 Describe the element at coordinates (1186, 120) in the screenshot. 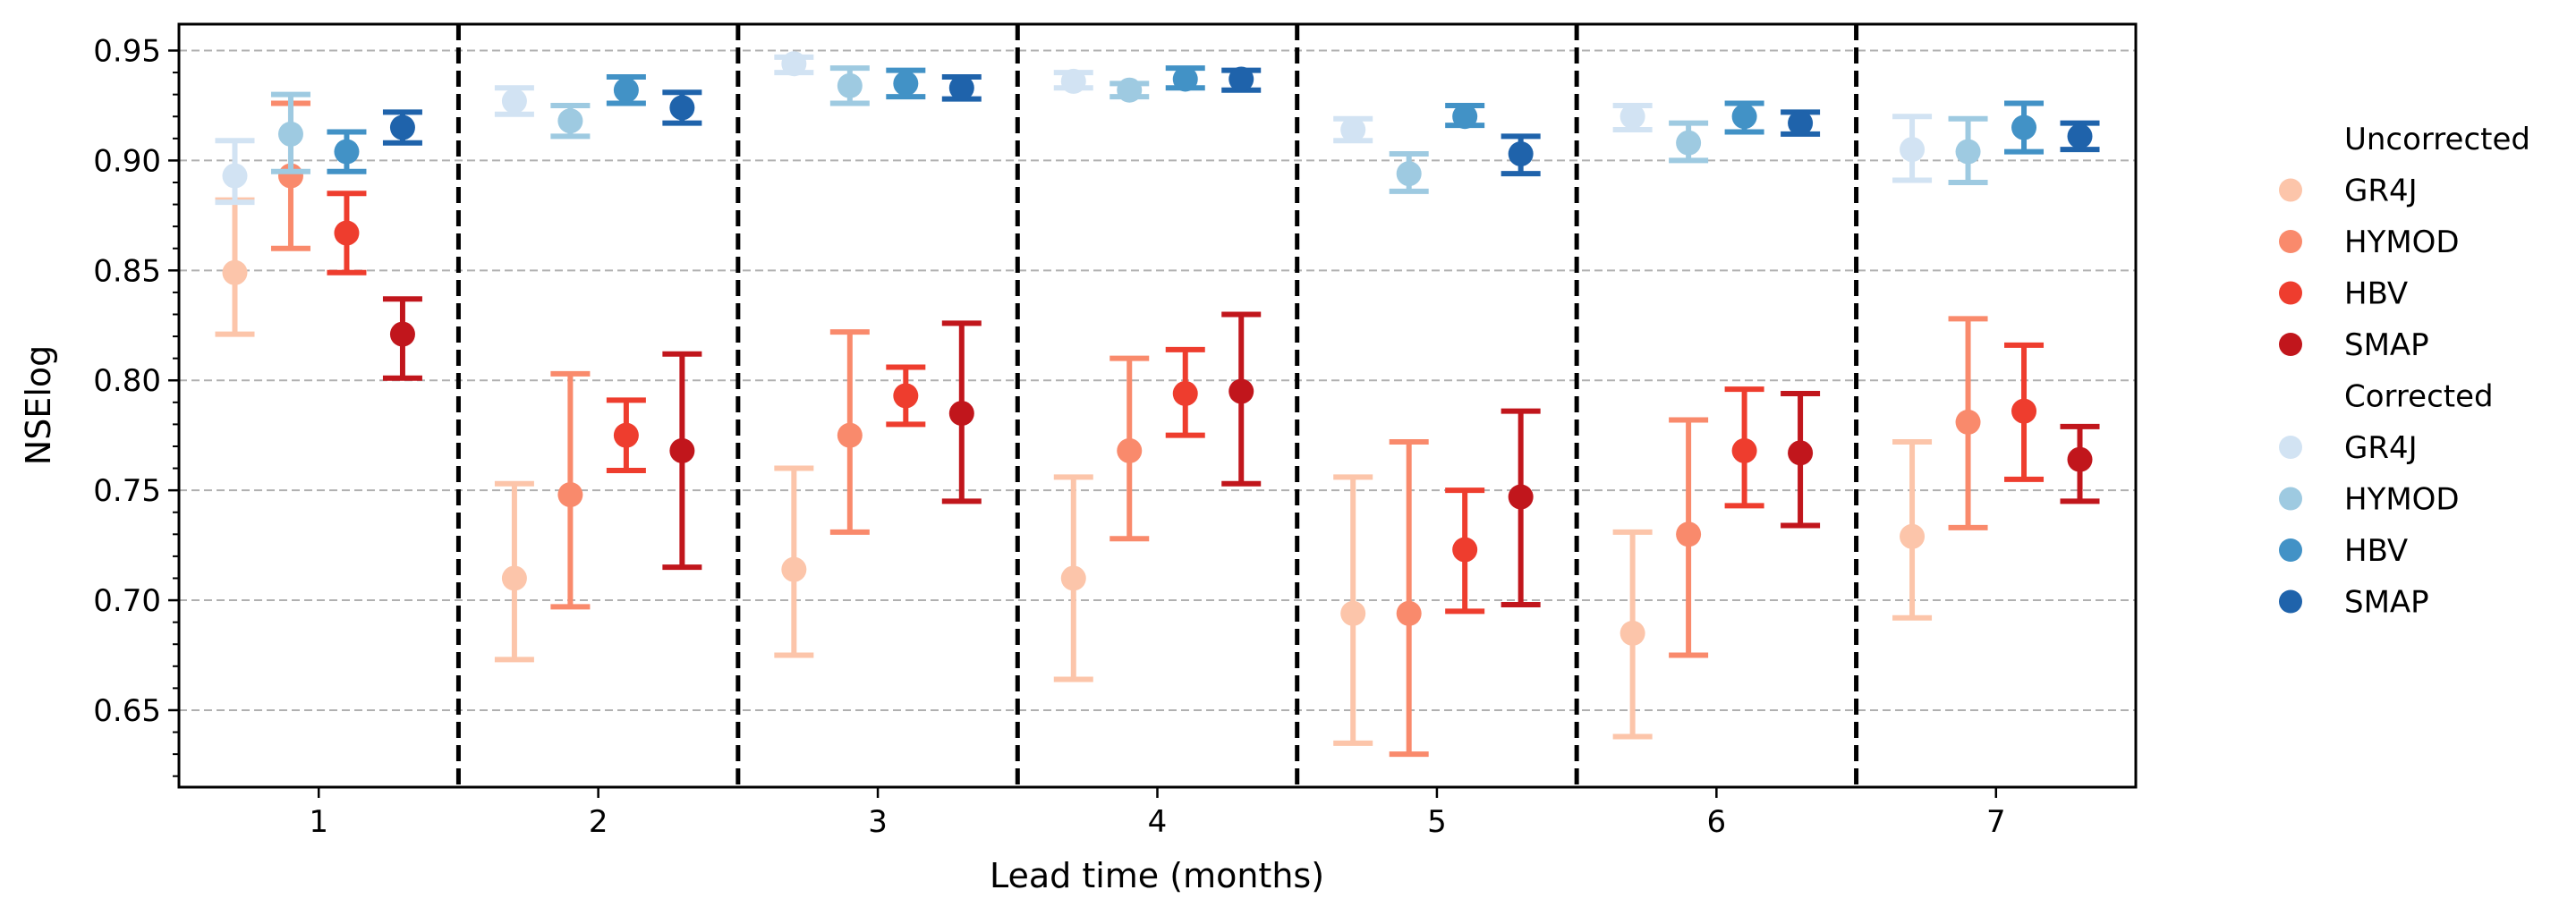

I see `series-corrected-hbv` at that location.